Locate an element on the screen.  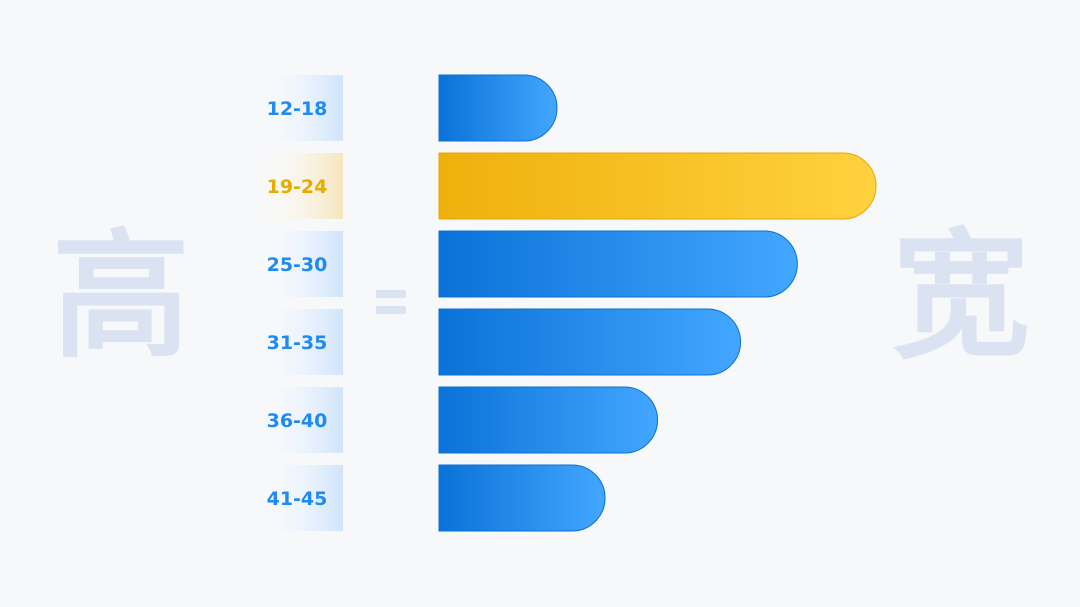
right-decorative-character: 宽 is located at coordinates (961, 296).